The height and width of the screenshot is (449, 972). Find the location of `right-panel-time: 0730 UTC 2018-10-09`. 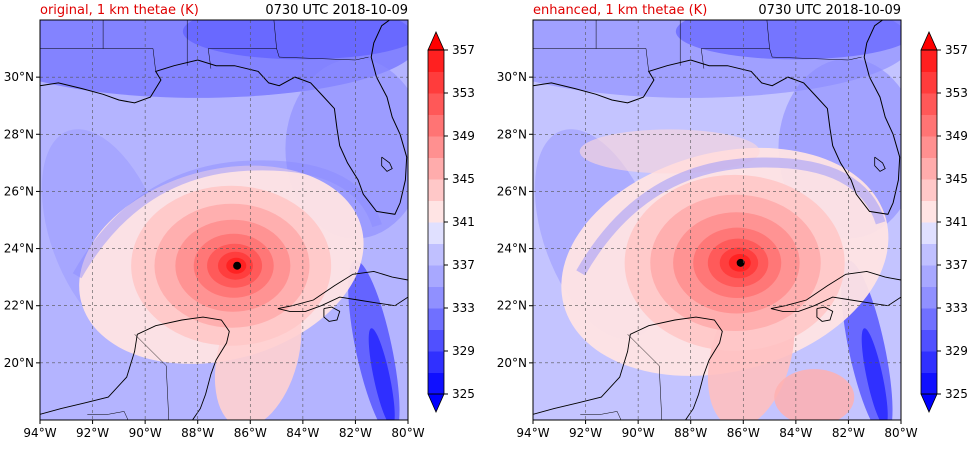

right-panel-time: 0730 UTC 2018-10-09 is located at coordinates (829, 10).